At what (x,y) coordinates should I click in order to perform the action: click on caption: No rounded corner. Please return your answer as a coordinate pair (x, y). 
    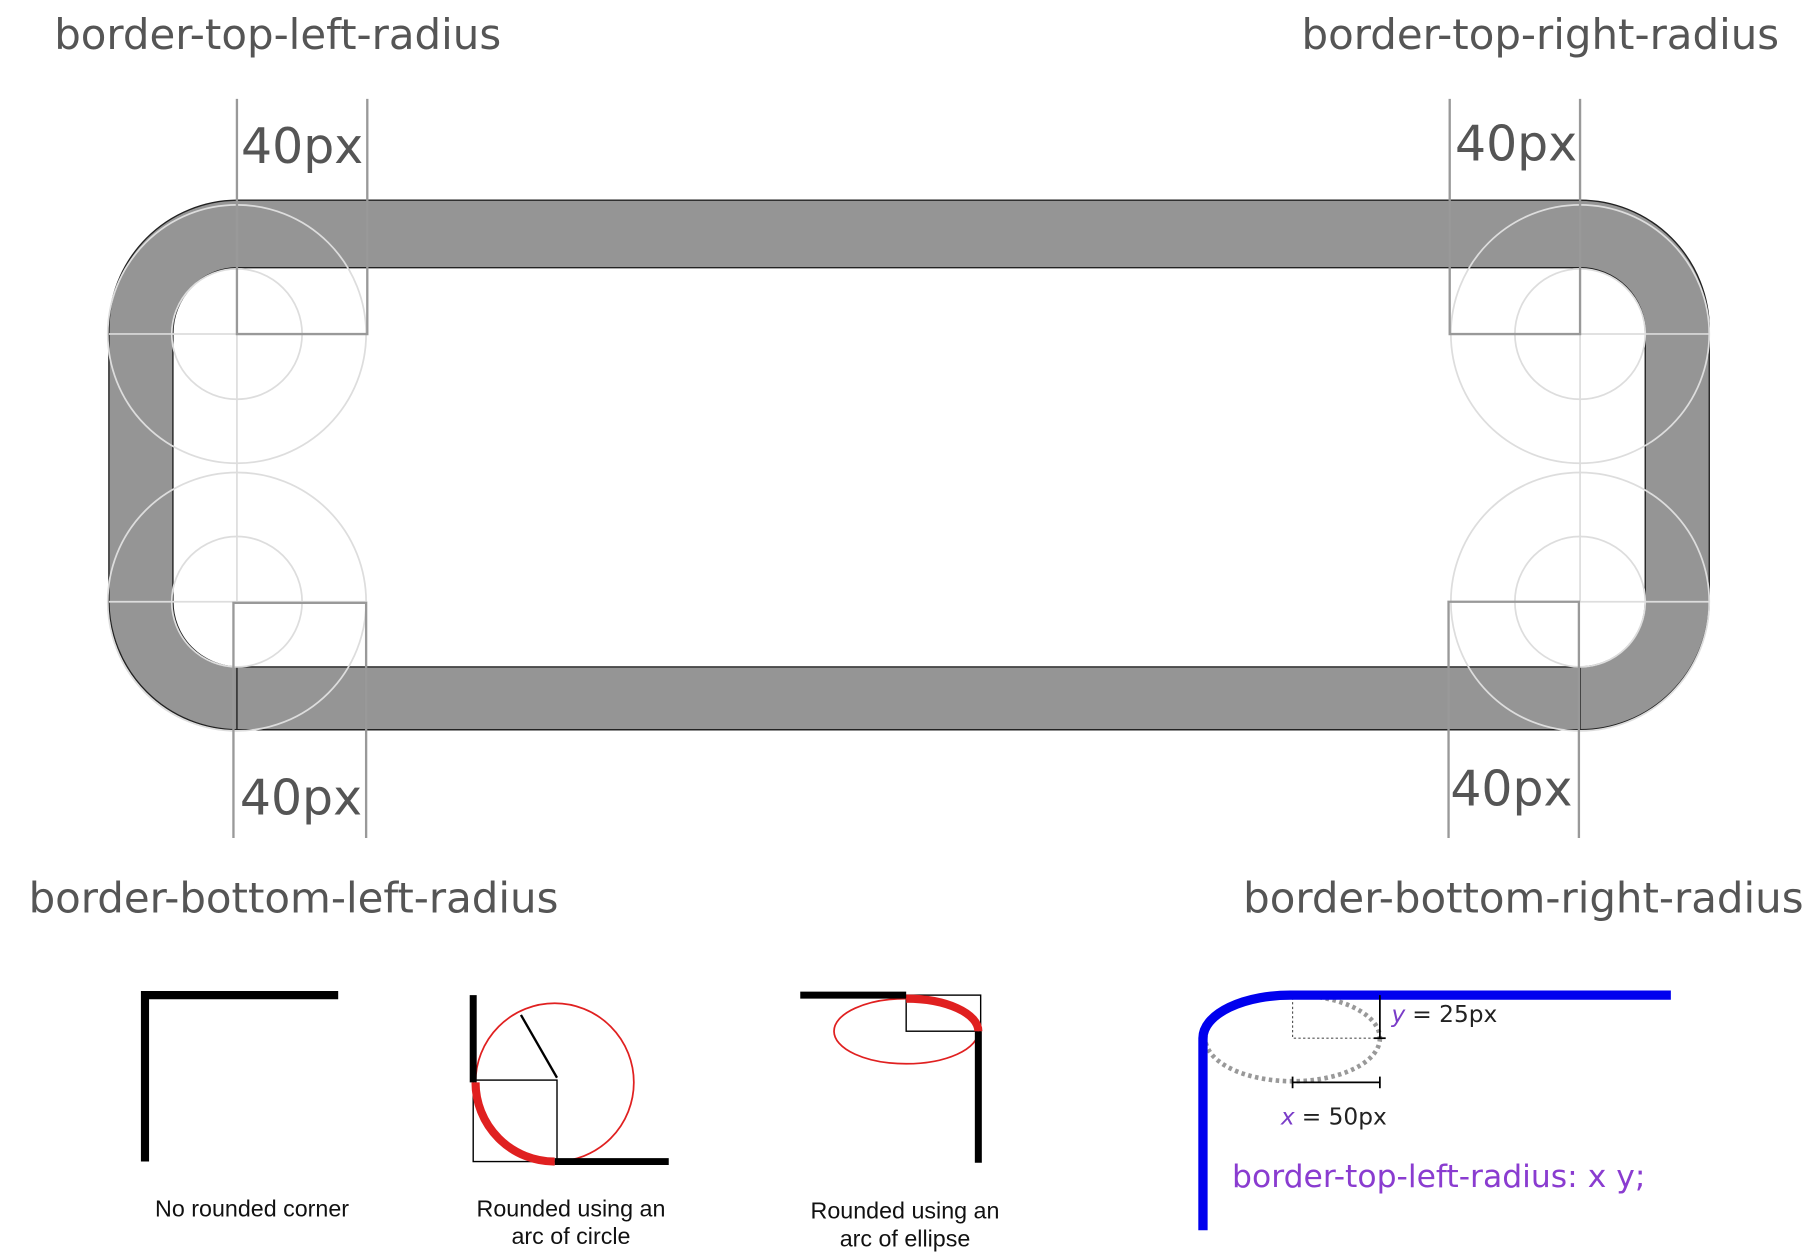
    Looking at the image, I should click on (252, 1208).